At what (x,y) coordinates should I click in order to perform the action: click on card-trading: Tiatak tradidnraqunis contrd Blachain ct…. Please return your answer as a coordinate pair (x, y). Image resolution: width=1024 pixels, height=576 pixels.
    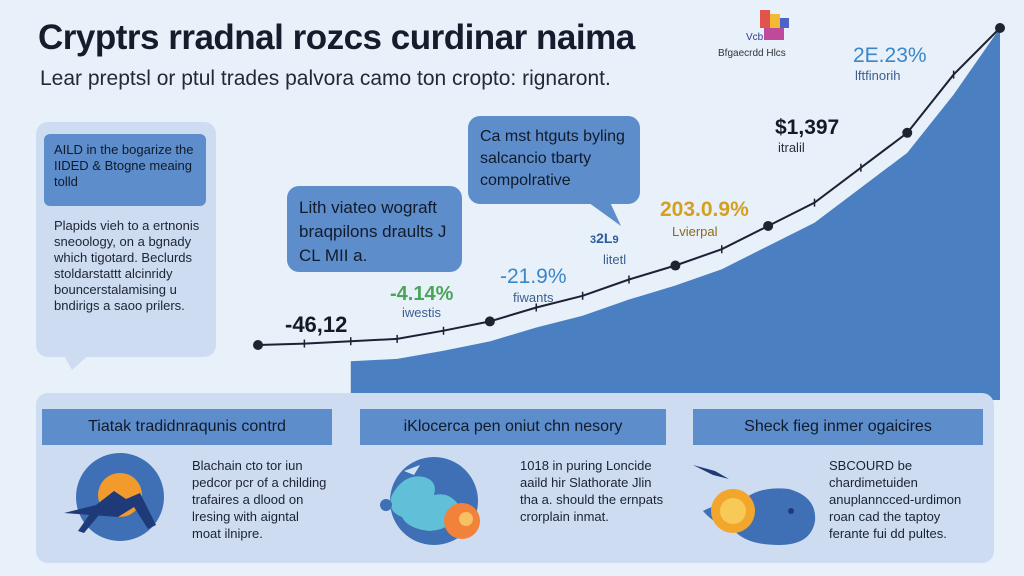
    Looking at the image, I should click on (187, 479).